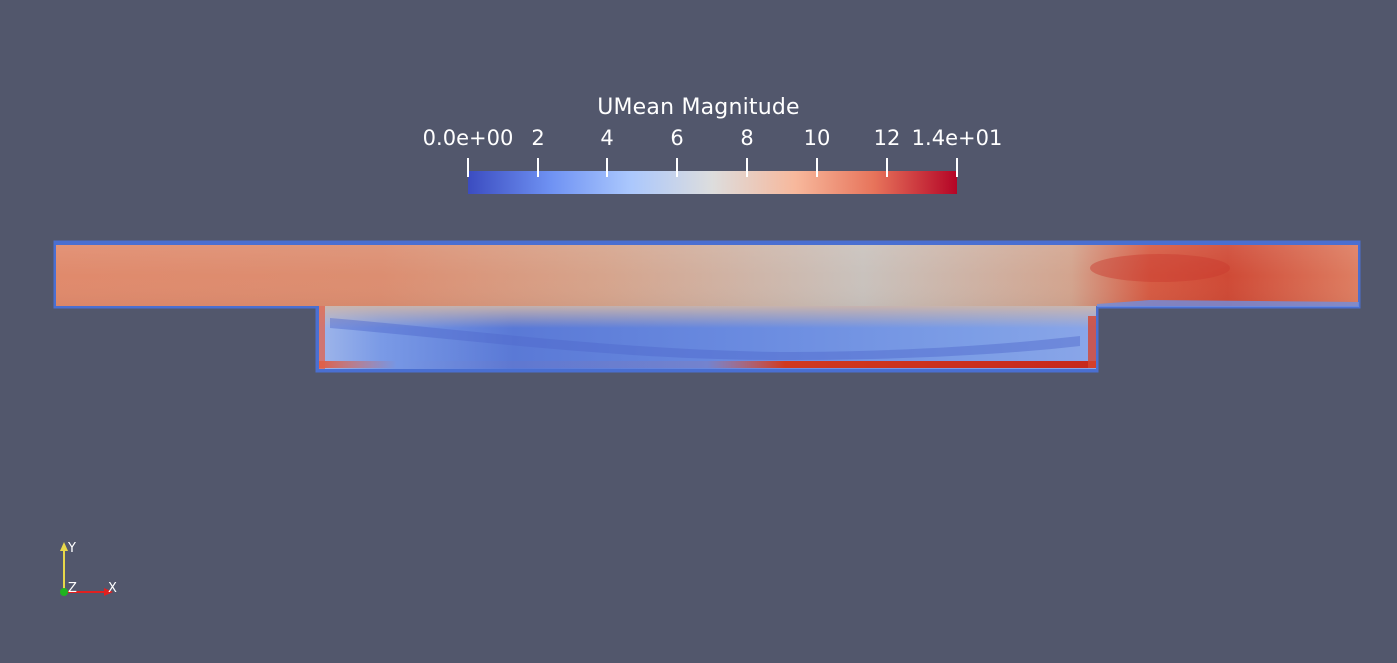 This screenshot has height=663, width=1397. What do you see at coordinates (747, 138) in the screenshot?
I see `colorbar-tick-label: 8` at bounding box center [747, 138].